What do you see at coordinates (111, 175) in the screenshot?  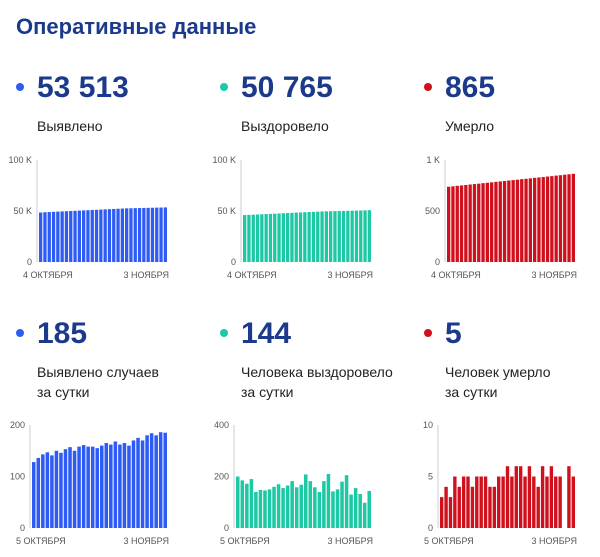 I see `panel-detected: 53 513 Выявлено` at bounding box center [111, 175].